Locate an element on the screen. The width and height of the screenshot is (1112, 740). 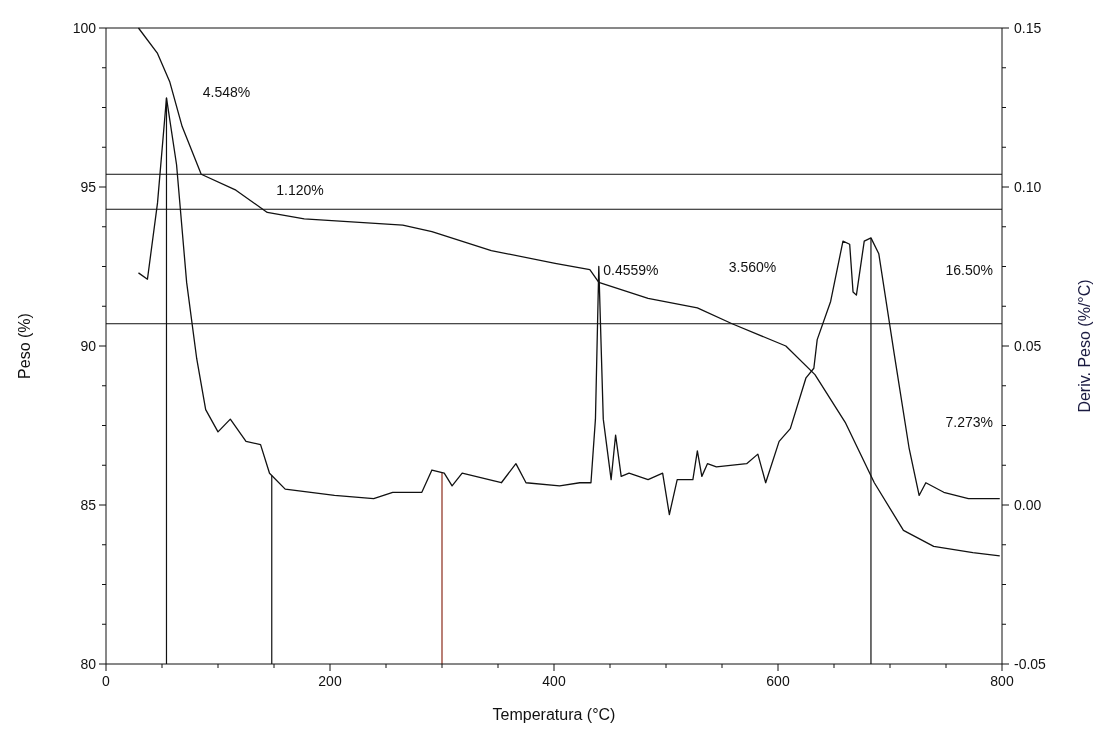
x-tick-label: 200 is located at coordinates (330, 681).